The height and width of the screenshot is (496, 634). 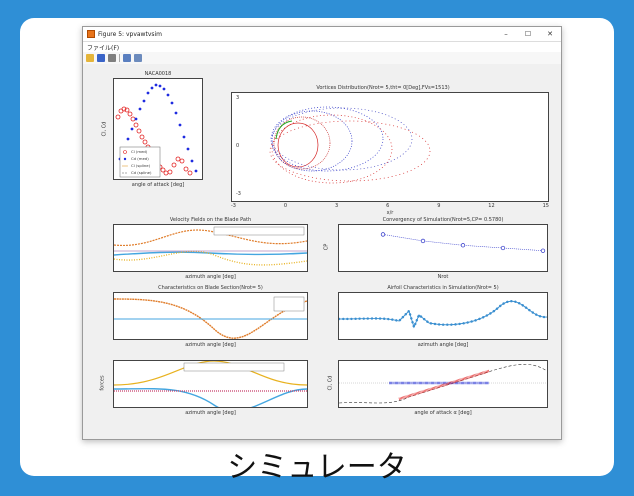 What do you see at coordinates (103, 48) in the screenshot?
I see `menu-file: ファイル(F)` at bounding box center [103, 48].